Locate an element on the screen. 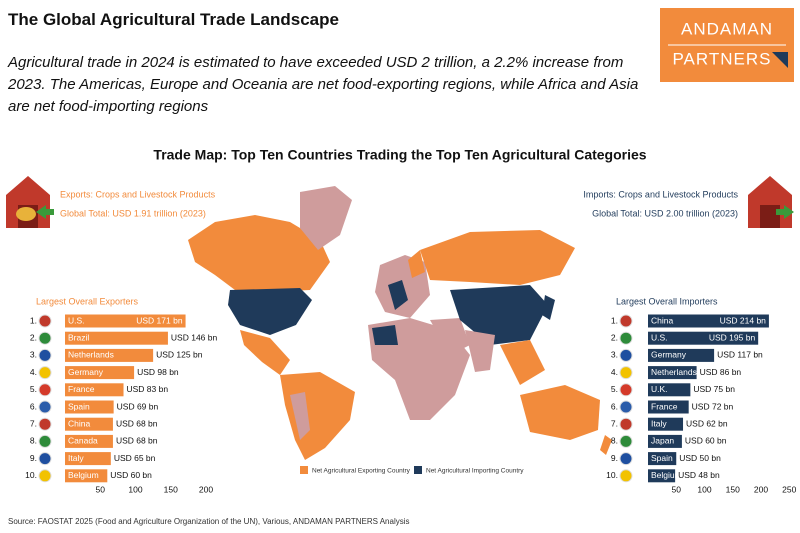  imports-total: Global Total: USD 2.00 trillion (2023) is located at coordinates (665, 213).